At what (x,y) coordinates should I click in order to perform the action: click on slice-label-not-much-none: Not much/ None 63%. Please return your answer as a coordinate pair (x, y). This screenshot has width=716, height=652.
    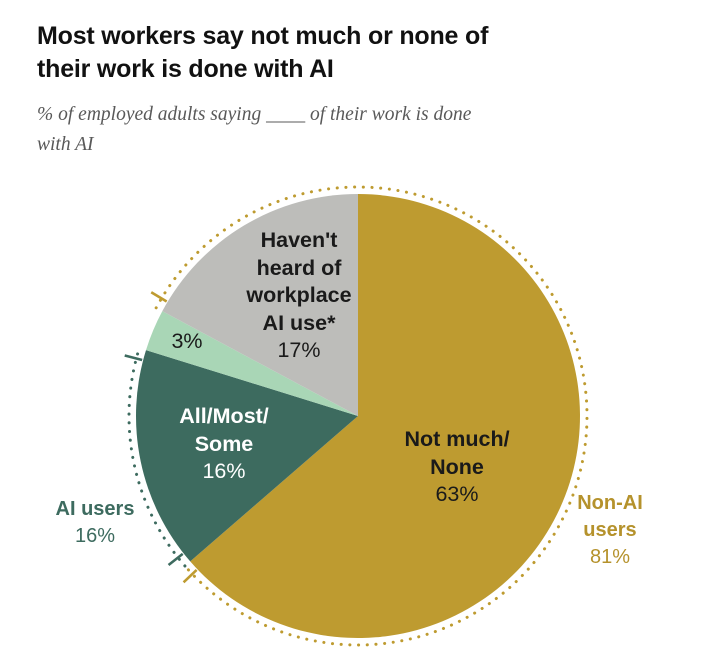
    Looking at the image, I should click on (456, 467).